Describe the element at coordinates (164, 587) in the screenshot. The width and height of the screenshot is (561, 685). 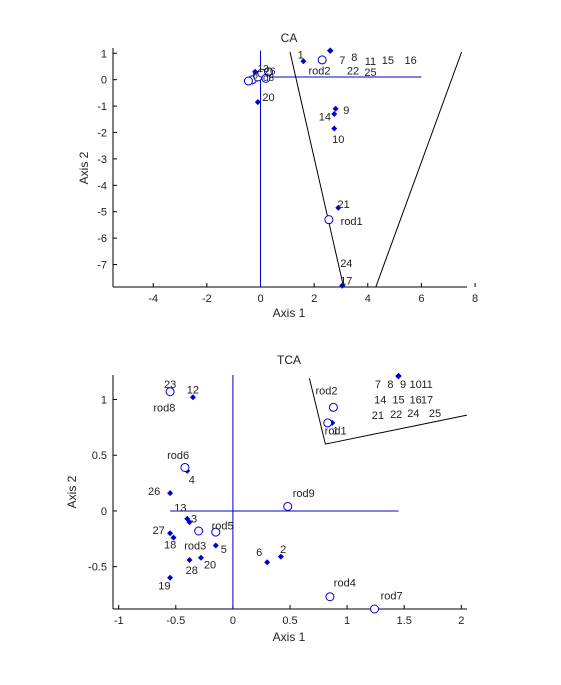
I see `point-label: 19` at that location.